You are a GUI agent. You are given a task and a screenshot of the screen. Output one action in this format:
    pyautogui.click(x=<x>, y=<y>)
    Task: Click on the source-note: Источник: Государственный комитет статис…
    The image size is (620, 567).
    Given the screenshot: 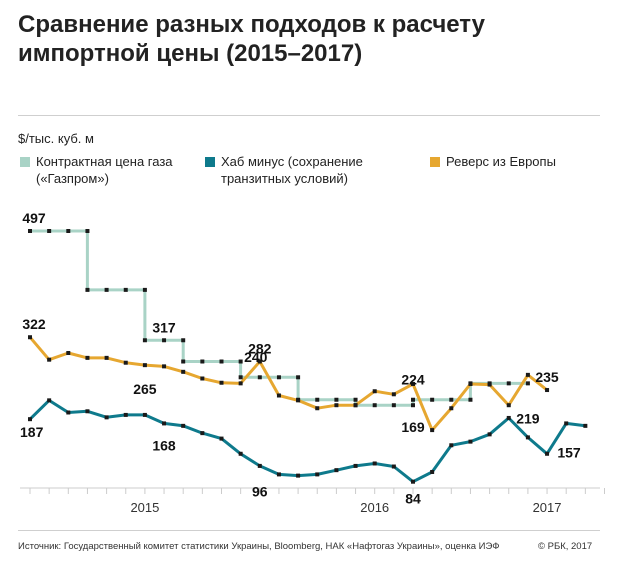 What is the action you would take?
    pyautogui.click(x=259, y=546)
    